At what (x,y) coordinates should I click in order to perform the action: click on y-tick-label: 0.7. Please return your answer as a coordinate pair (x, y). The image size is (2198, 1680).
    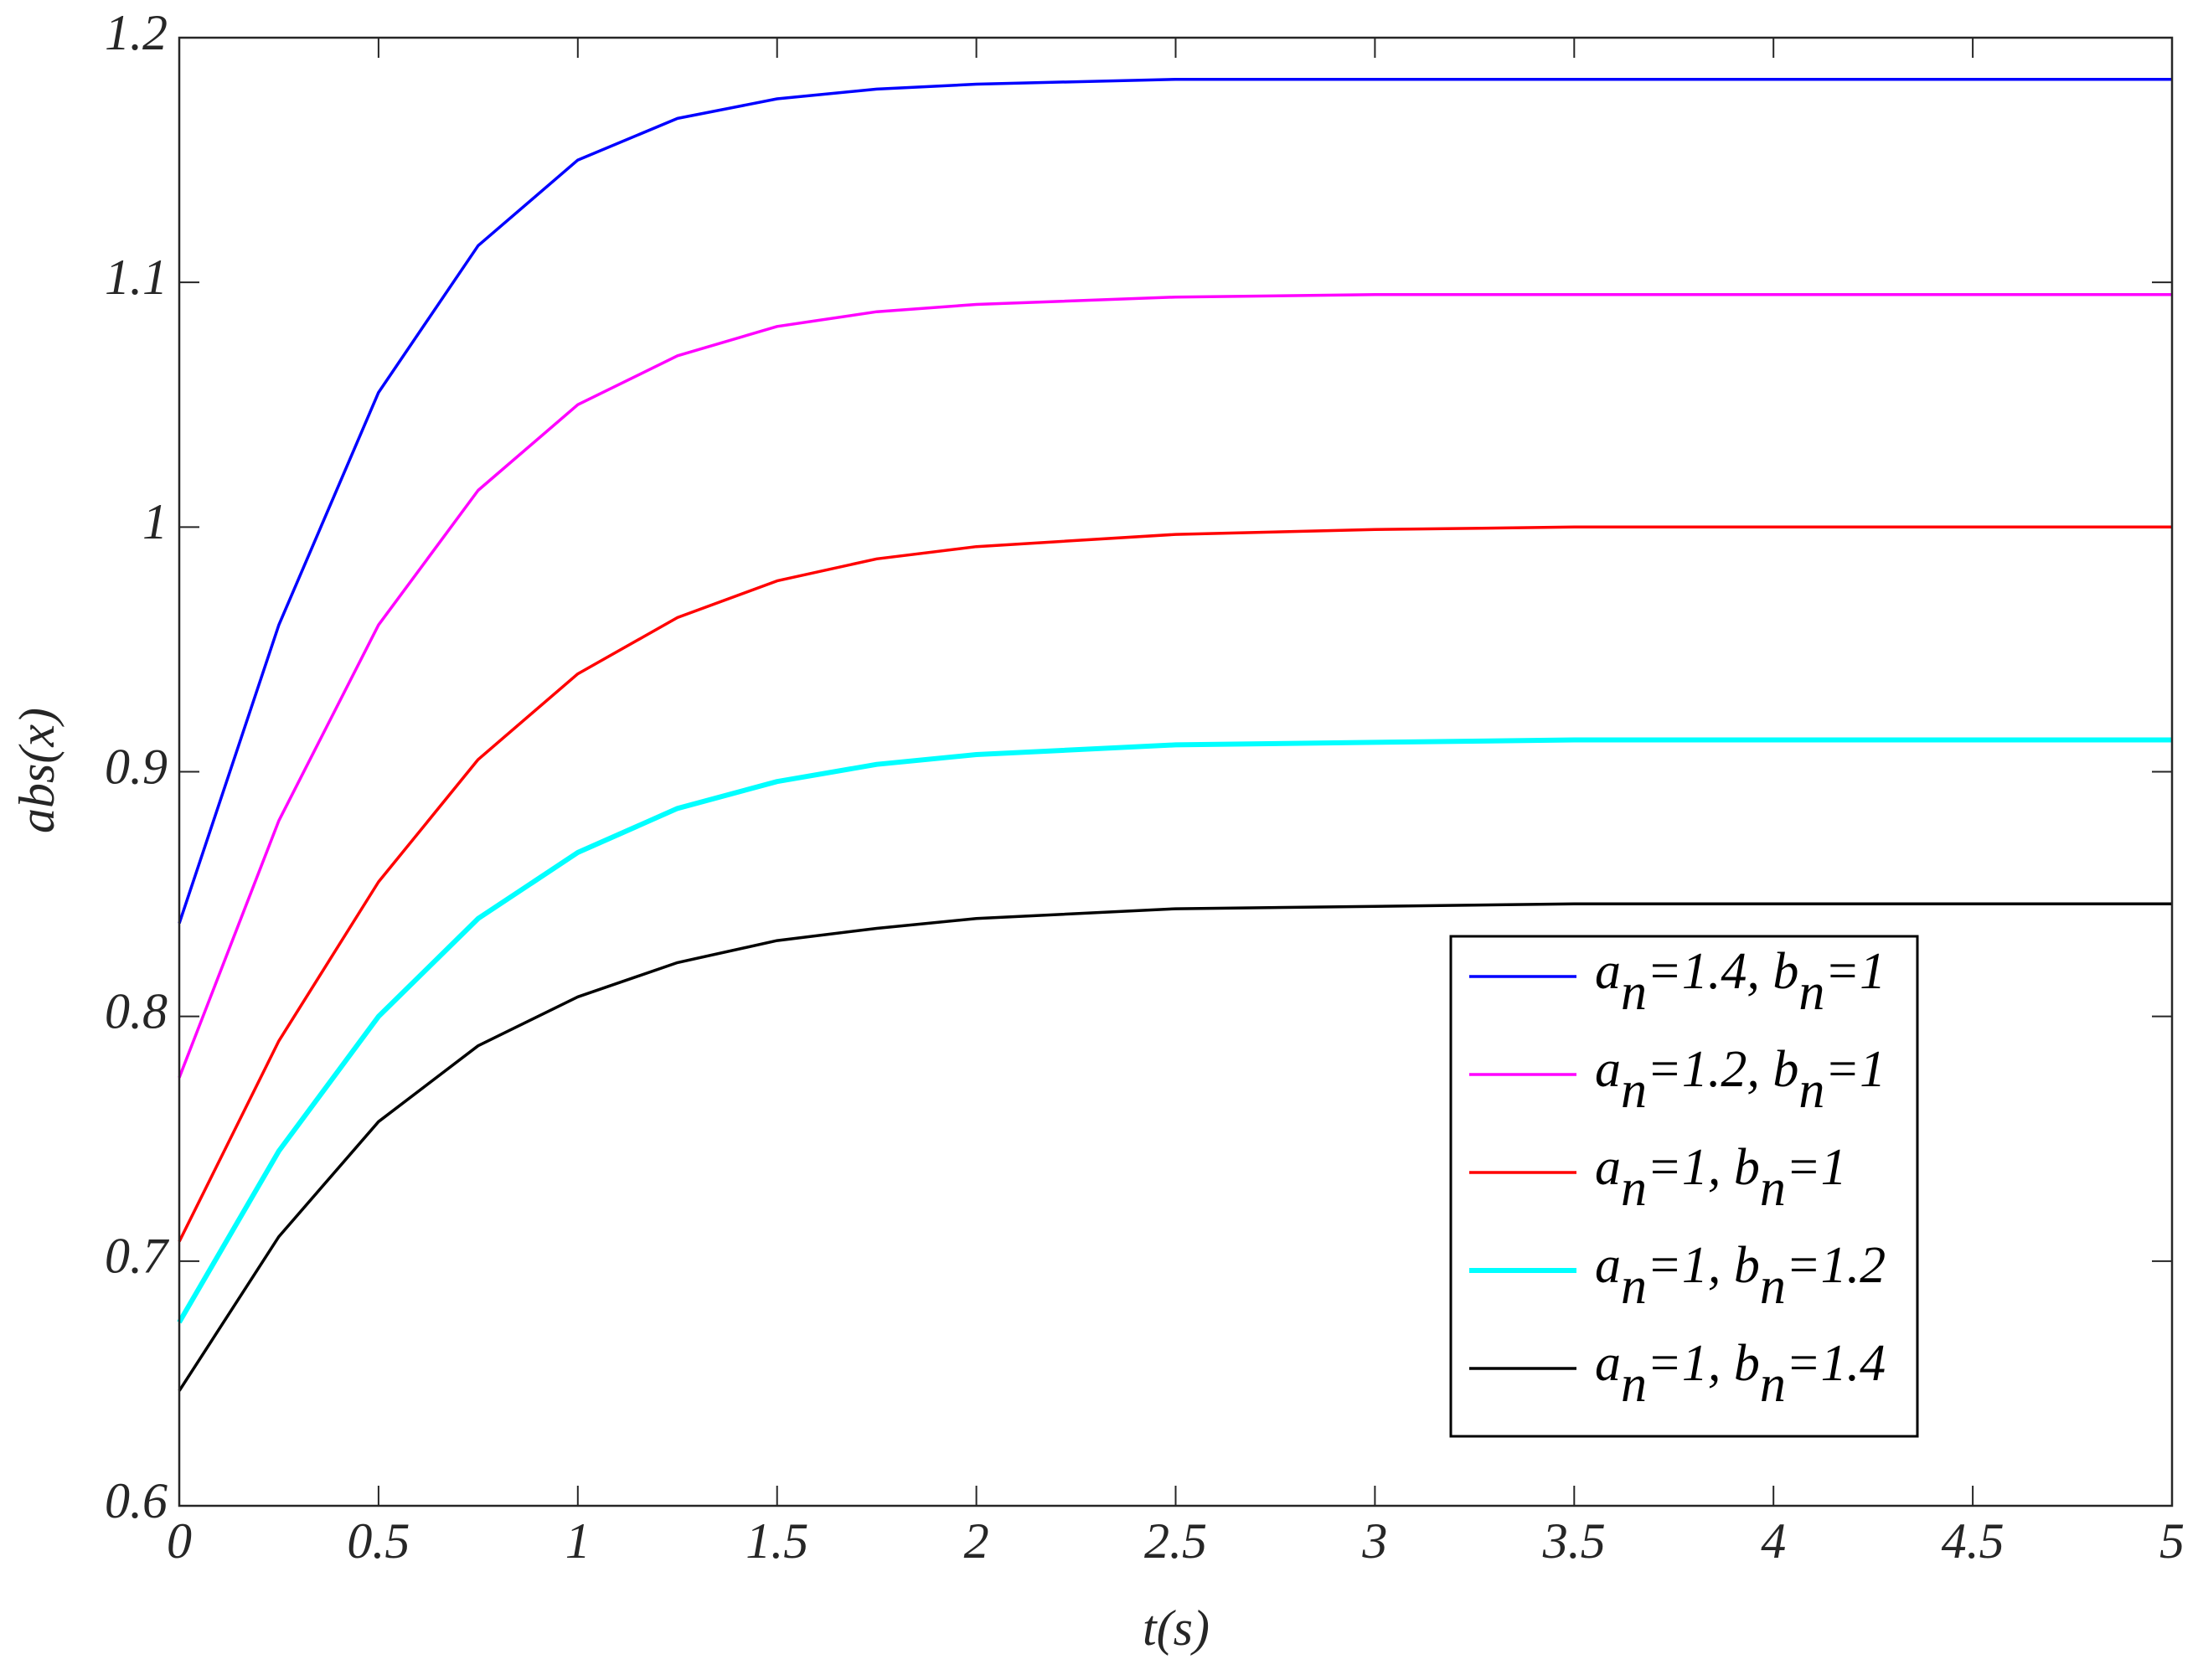
    Looking at the image, I should click on (137, 1256).